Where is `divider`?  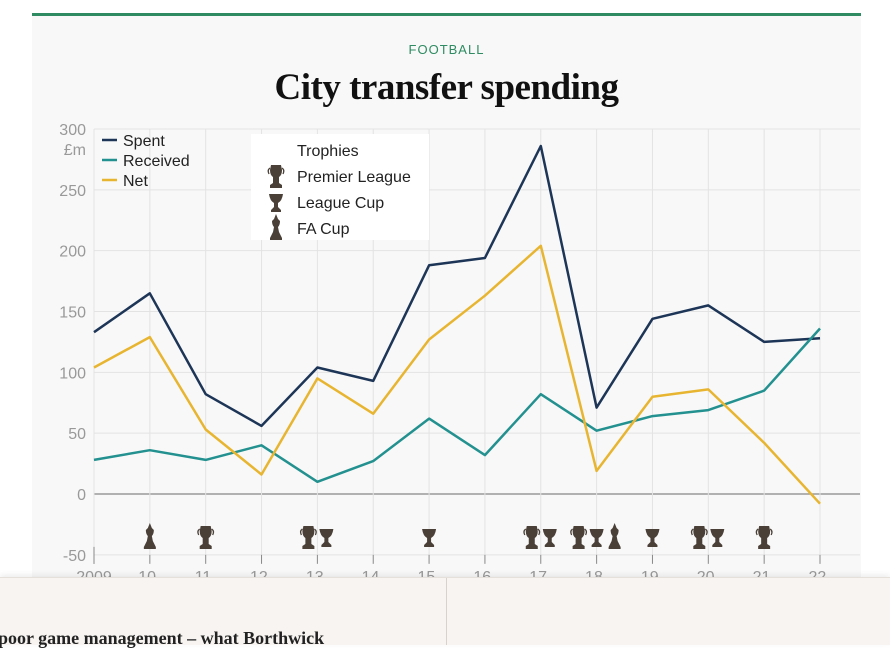
divider is located at coordinates (446, 611).